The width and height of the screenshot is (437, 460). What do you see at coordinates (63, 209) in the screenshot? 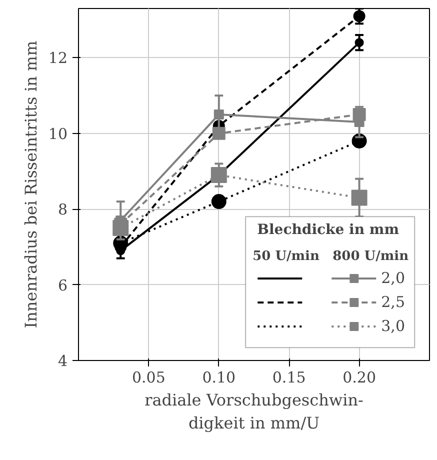
I see `y-tick-label: 8` at bounding box center [63, 209].